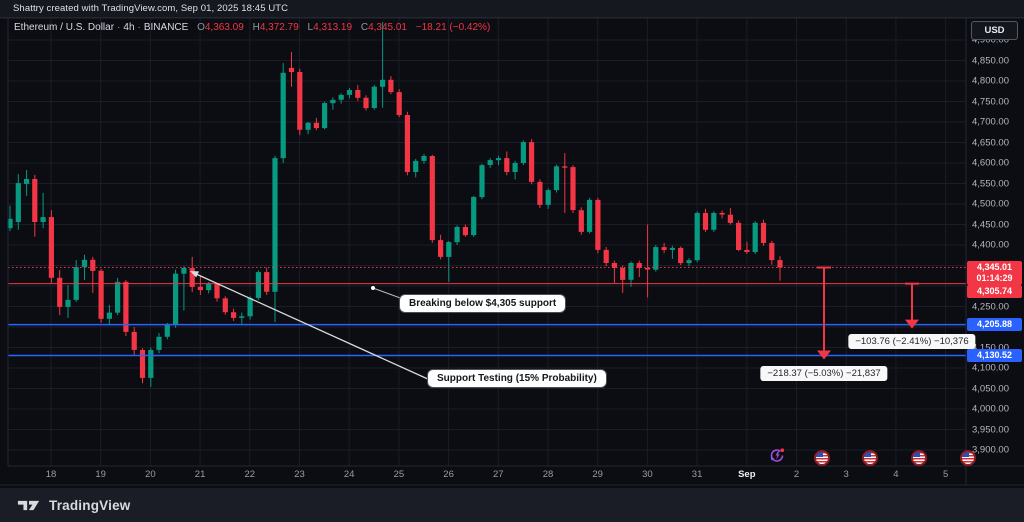  What do you see at coordinates (994, 325) in the screenshot?
I see `price-level-tag: 4,205.88` at bounding box center [994, 325].